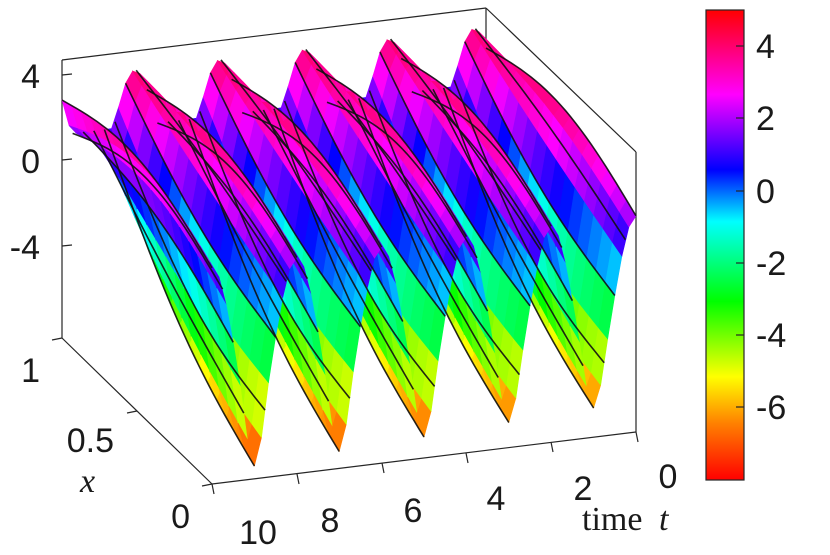  Describe the element at coordinates (30, 371) in the screenshot. I see `x-tick-label: 1` at that location.